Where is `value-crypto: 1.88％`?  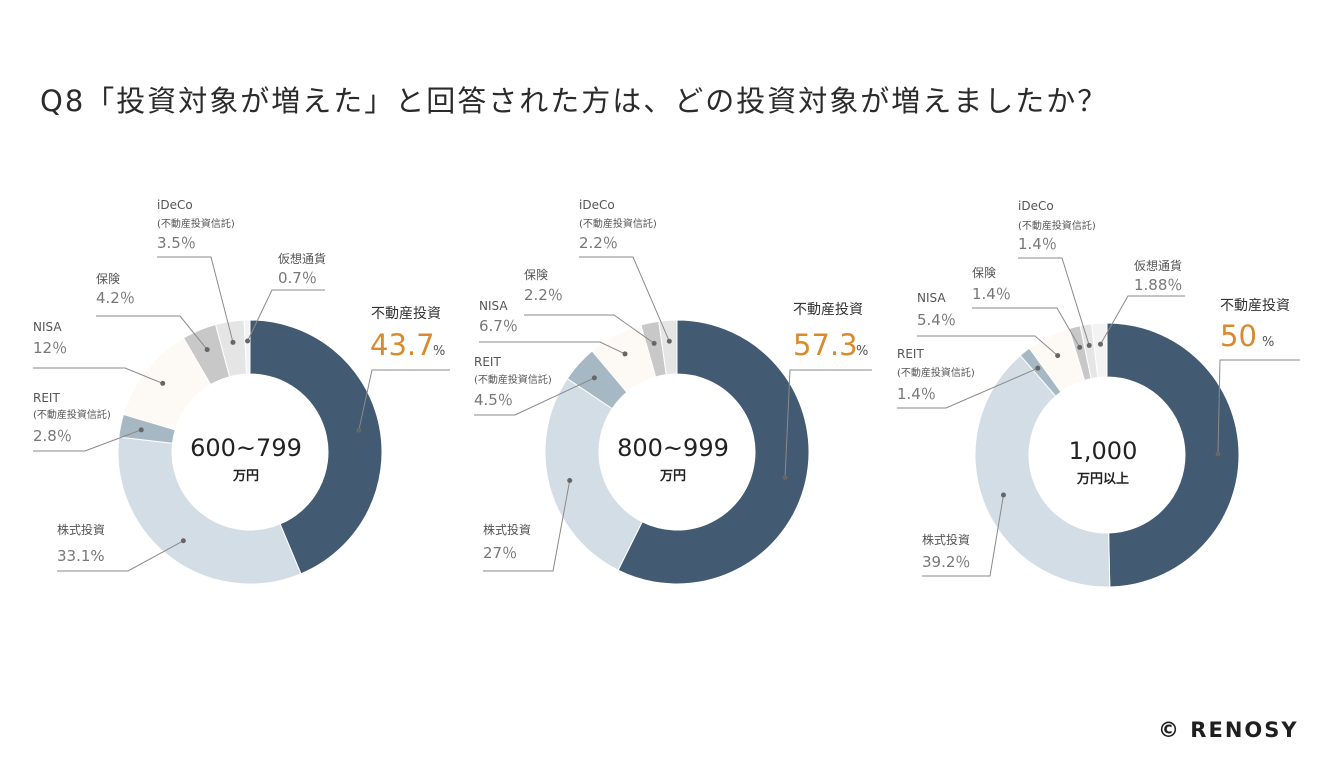
value-crypto: 1.88％ is located at coordinates (1158, 285).